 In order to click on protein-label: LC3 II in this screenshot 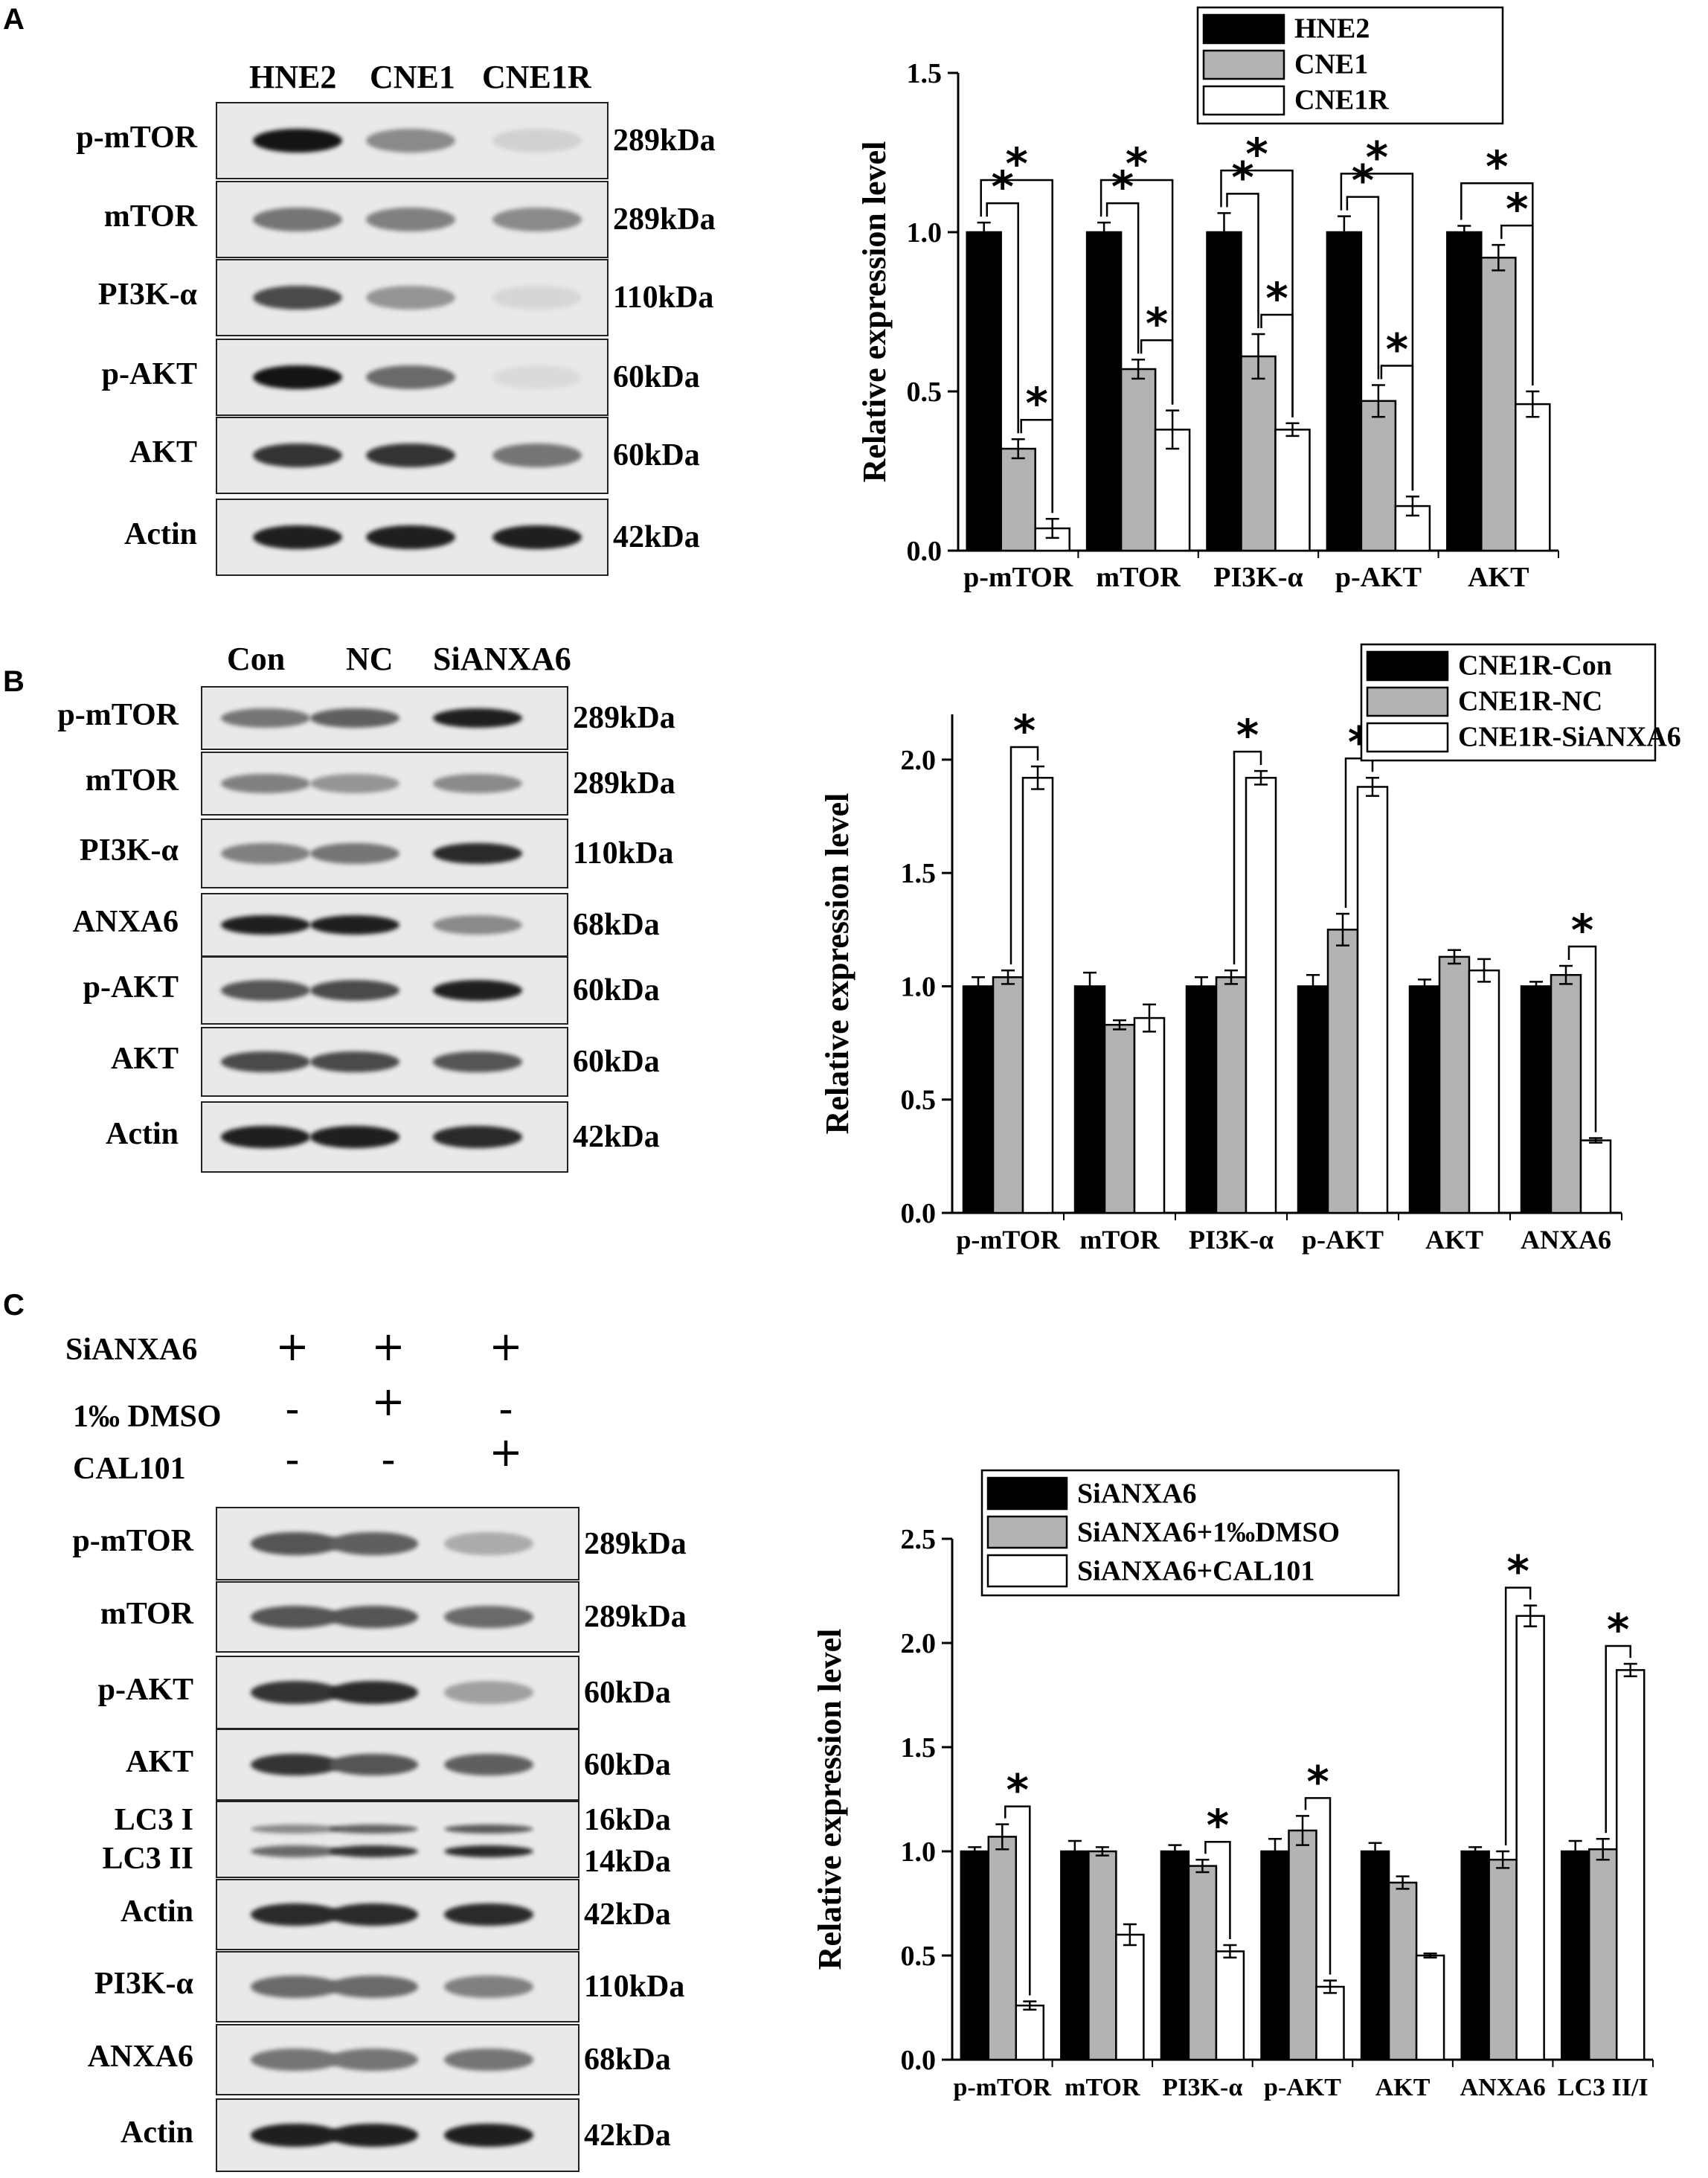, I will do `click(147, 1859)`.